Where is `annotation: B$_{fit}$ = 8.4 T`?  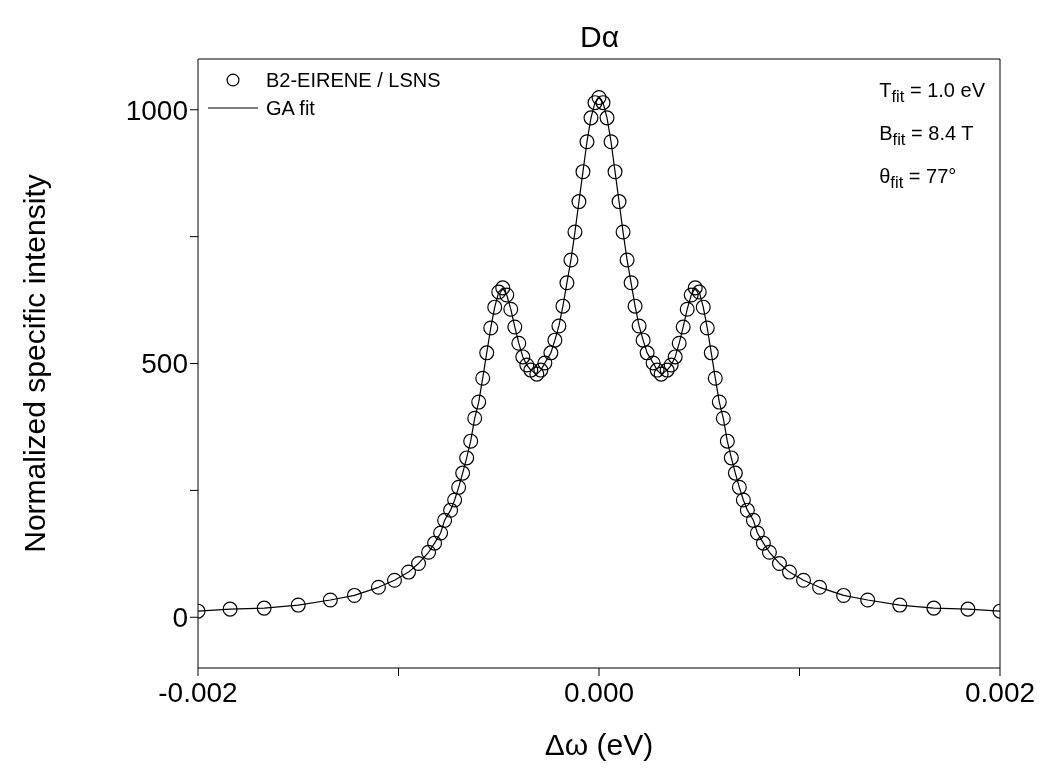
annotation: B$_{fit}$ = 8.4 T is located at coordinates (927, 136).